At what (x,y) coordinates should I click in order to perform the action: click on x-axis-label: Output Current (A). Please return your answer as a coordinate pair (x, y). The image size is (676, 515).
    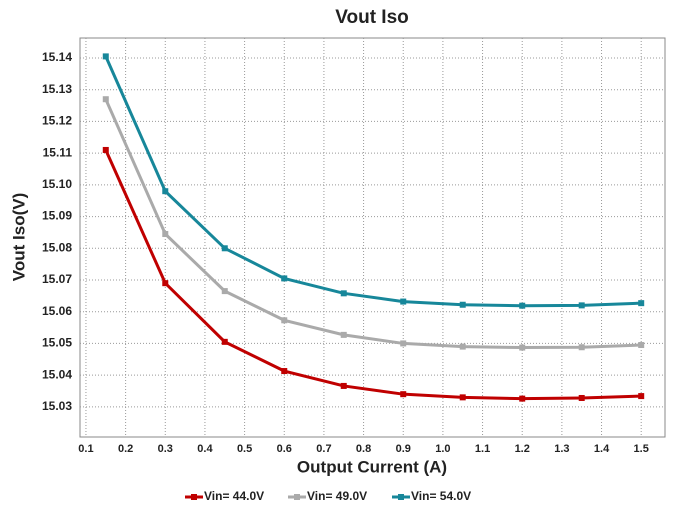
    Looking at the image, I should click on (372, 466).